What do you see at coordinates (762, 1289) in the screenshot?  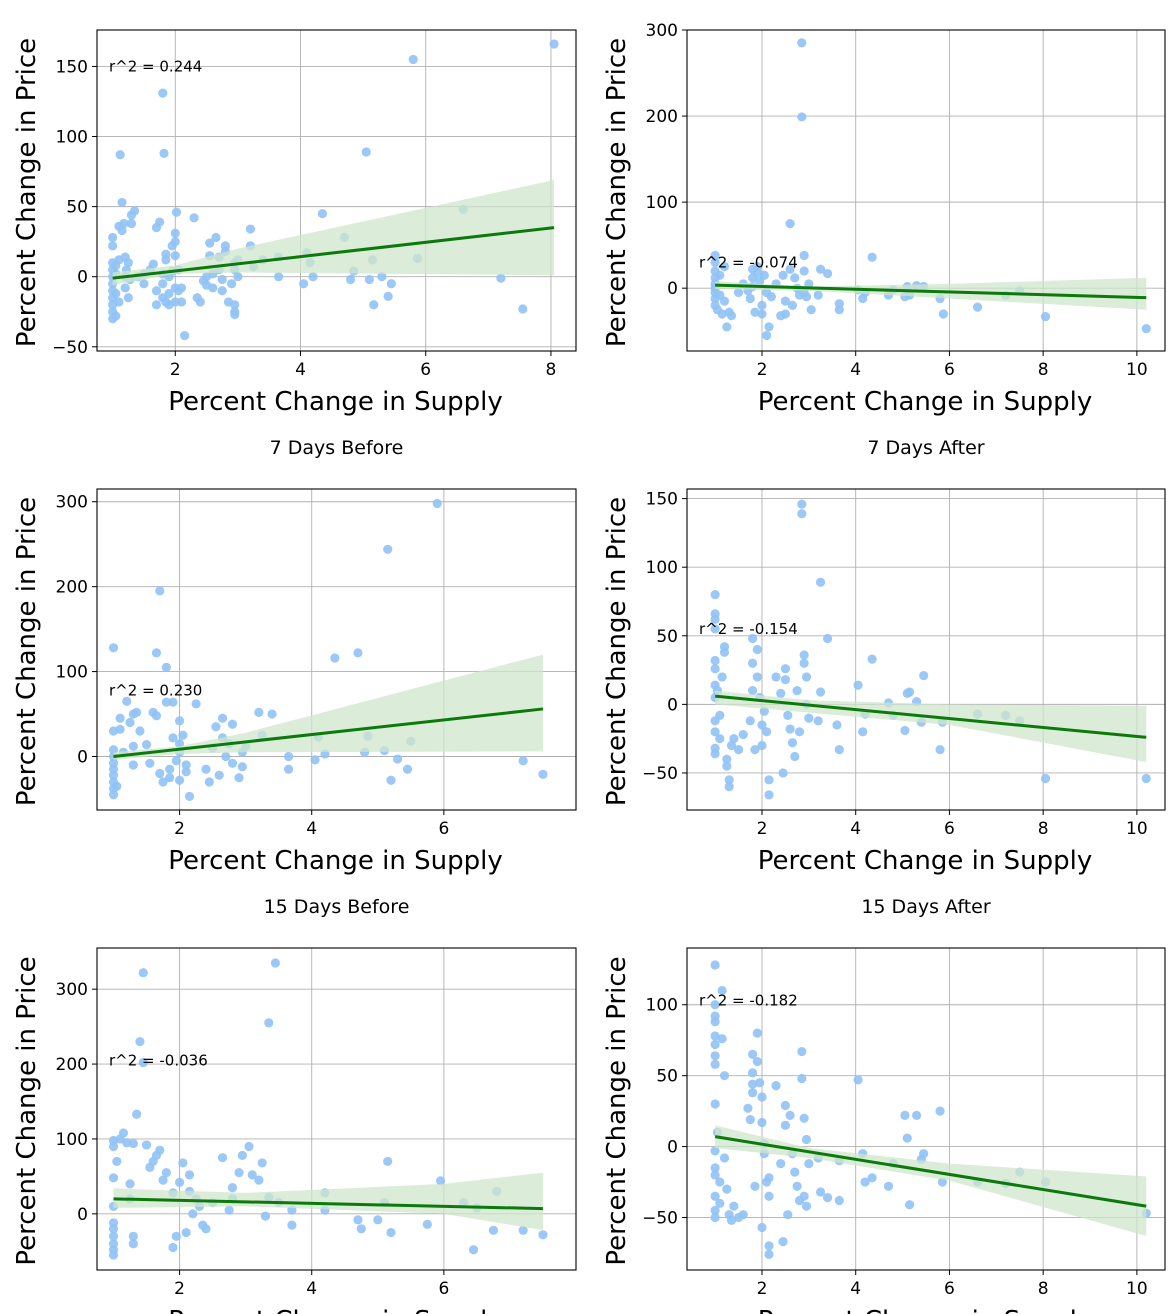 I see `x-tick-label: 2` at bounding box center [762, 1289].